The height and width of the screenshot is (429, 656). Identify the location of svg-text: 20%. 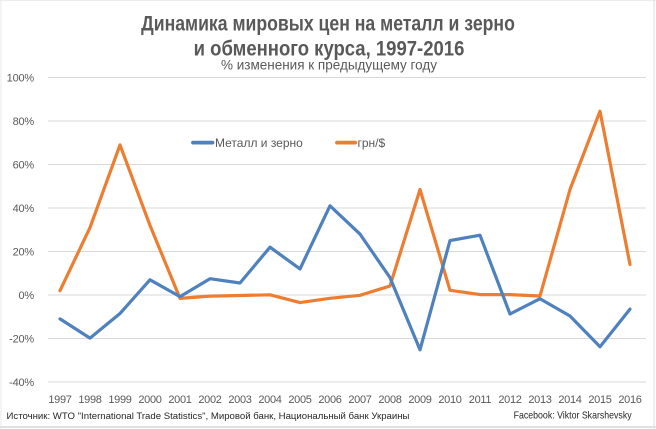
(24, 253).